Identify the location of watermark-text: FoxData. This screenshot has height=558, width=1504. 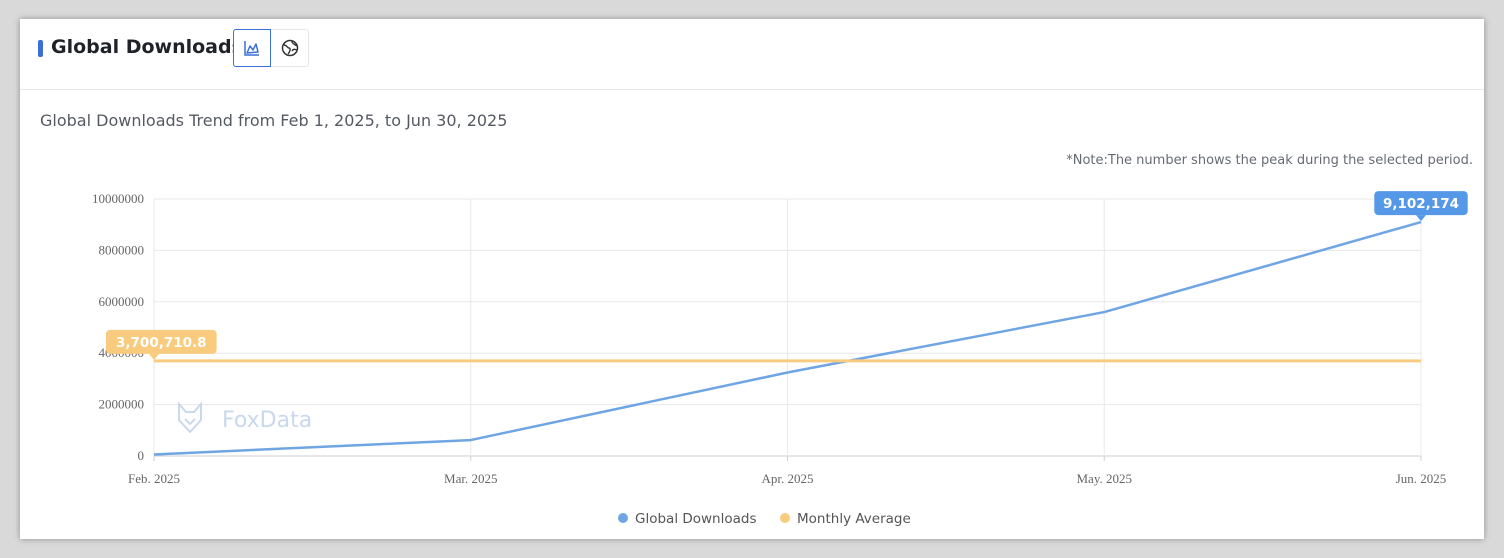
(267, 420).